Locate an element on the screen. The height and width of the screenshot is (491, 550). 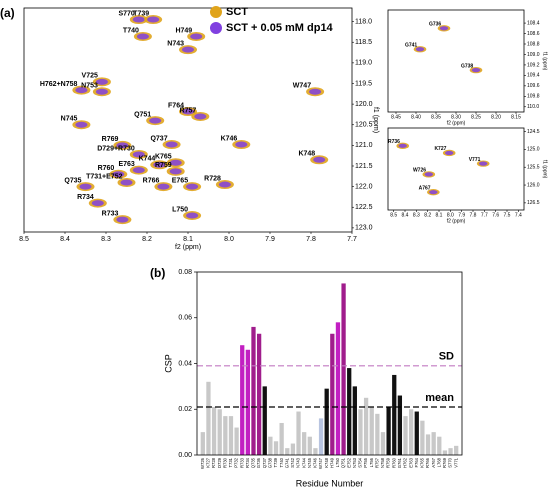
x-tick-label: S754 is located at coordinates (360, 462).